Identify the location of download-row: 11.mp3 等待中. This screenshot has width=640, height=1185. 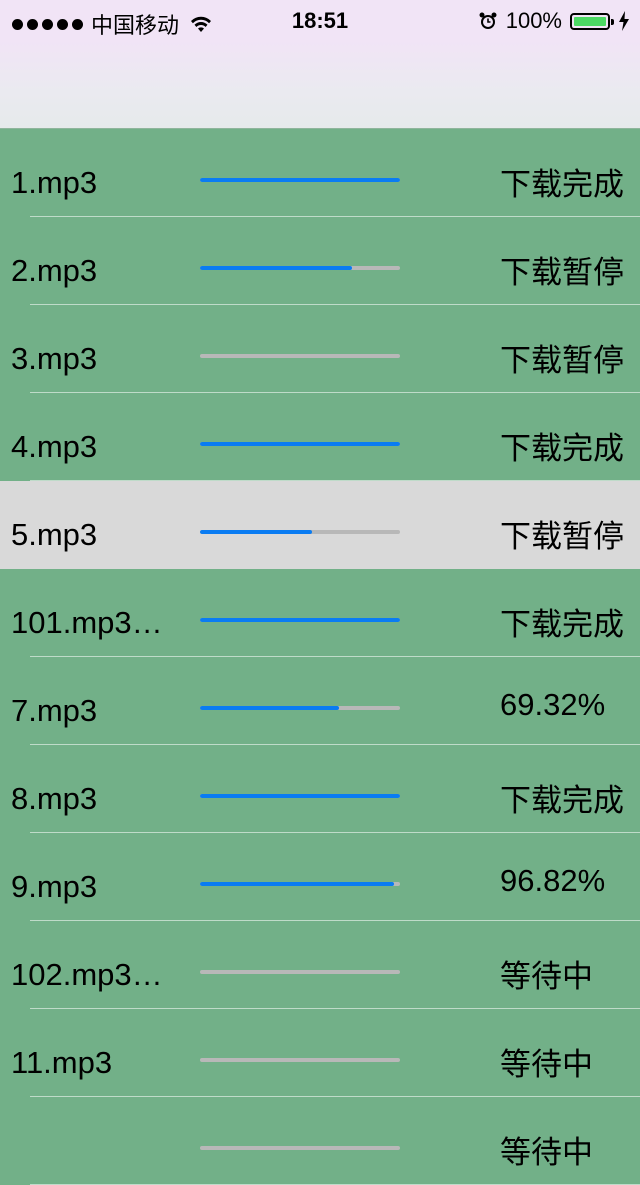
(320, 1053).